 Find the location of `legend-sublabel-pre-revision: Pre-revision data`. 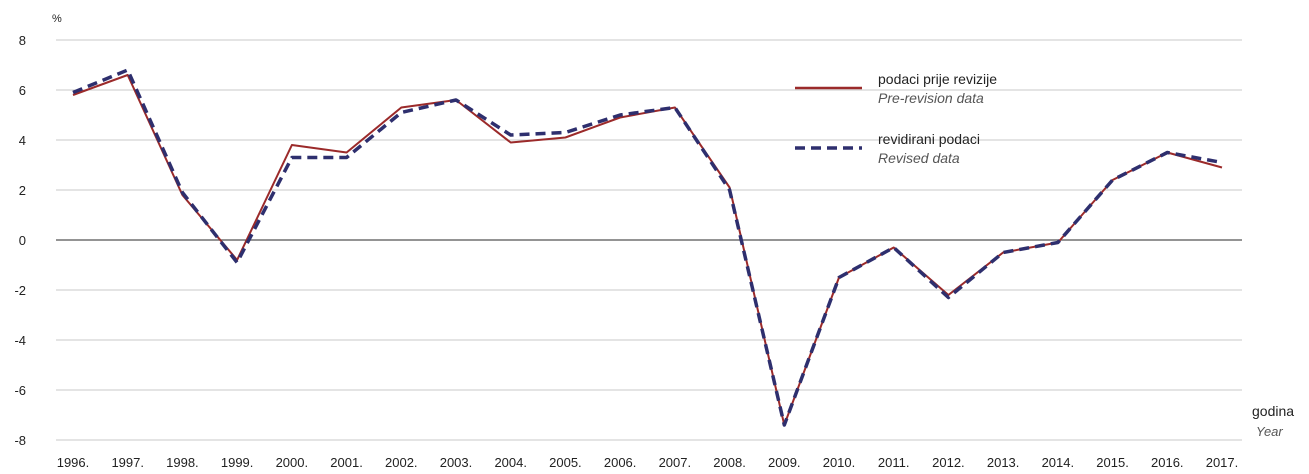

legend-sublabel-pre-revision: Pre-revision data is located at coordinates (931, 98).